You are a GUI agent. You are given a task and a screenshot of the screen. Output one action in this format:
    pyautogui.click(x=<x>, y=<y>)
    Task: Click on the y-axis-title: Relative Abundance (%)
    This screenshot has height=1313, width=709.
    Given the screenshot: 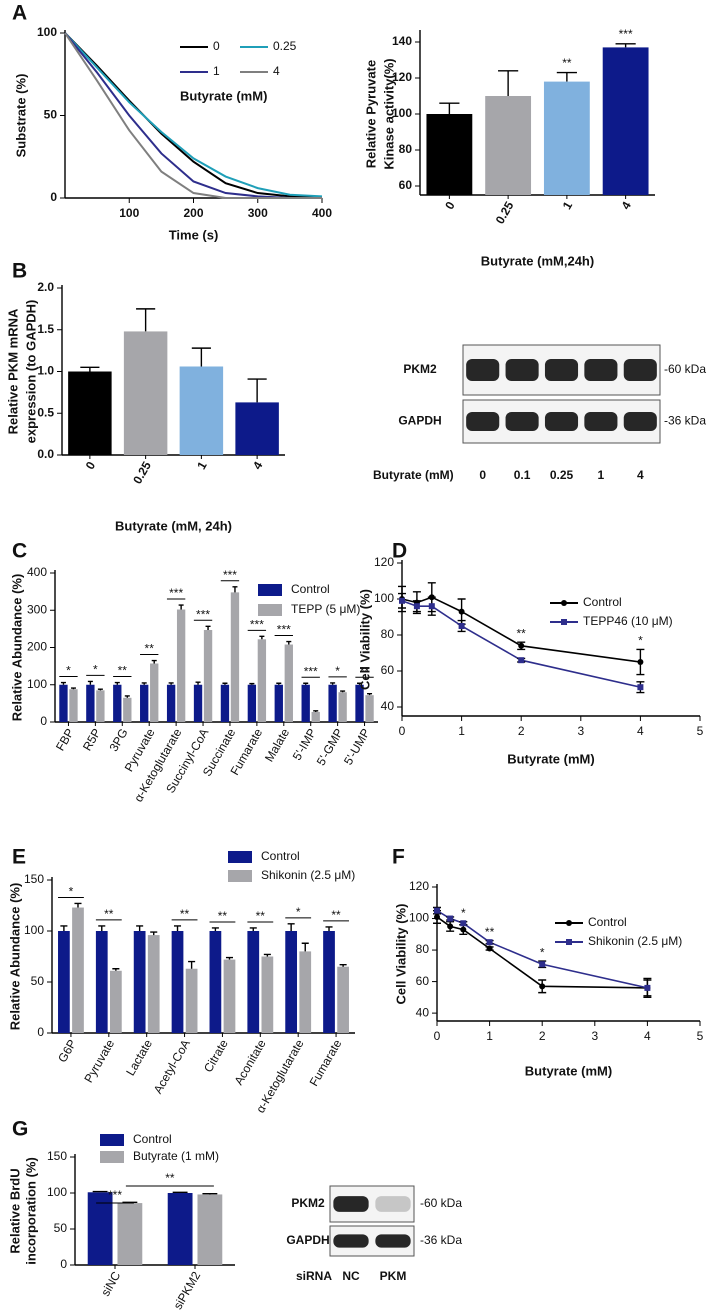 What is the action you would take?
    pyautogui.click(x=14, y=957)
    